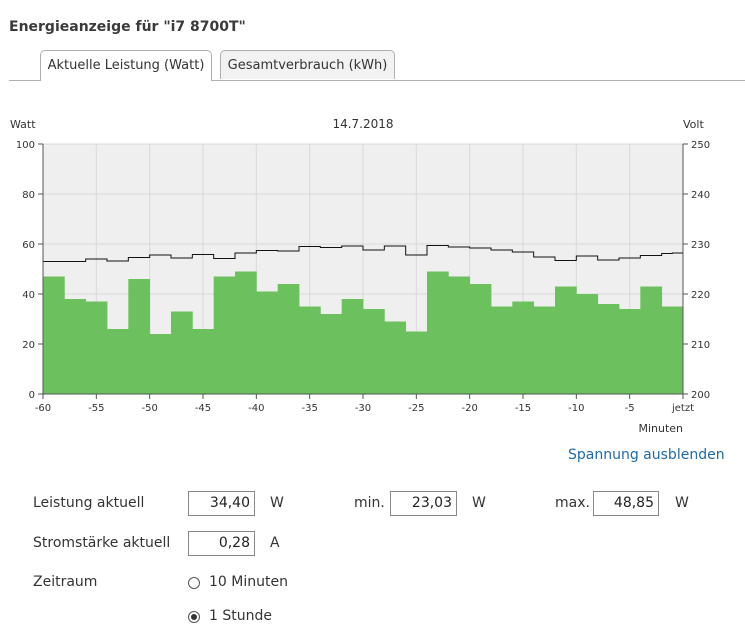  I want to click on current-value-field: 0,28, so click(221, 543).